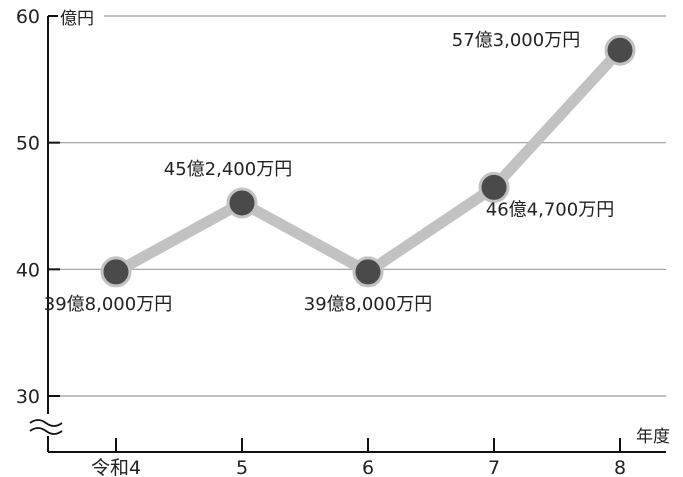 The image size is (683, 477). I want to click on y-unit-label-text: 億円, so click(77, 19).